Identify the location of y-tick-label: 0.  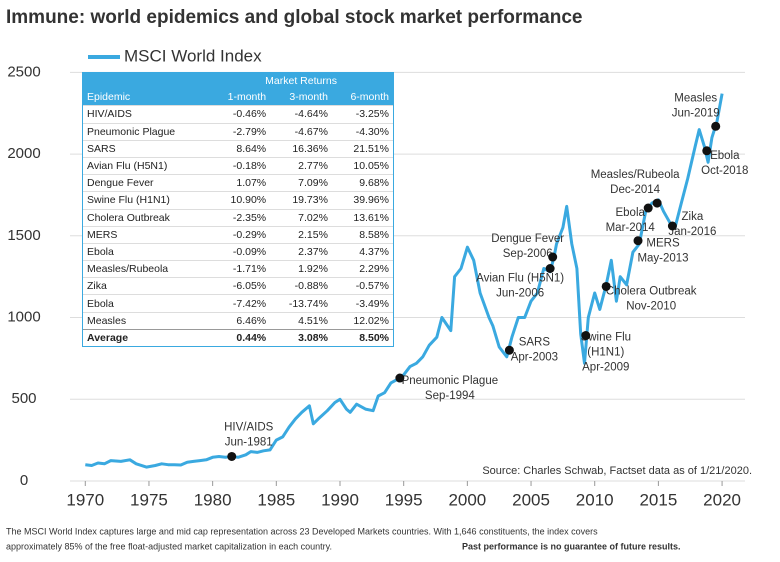
(24, 480).